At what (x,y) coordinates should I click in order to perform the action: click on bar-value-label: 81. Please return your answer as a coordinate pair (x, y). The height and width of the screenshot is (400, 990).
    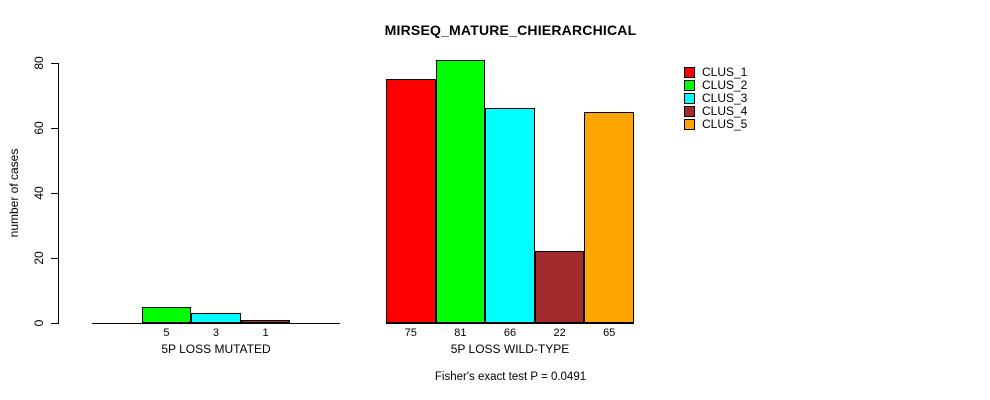
    Looking at the image, I should click on (460, 333).